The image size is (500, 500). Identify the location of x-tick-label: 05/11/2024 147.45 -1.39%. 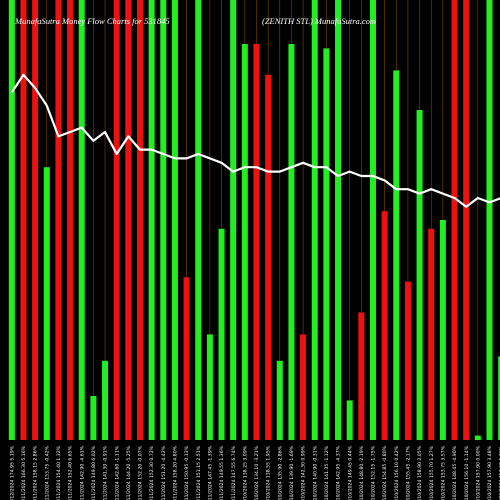
(210, 472).